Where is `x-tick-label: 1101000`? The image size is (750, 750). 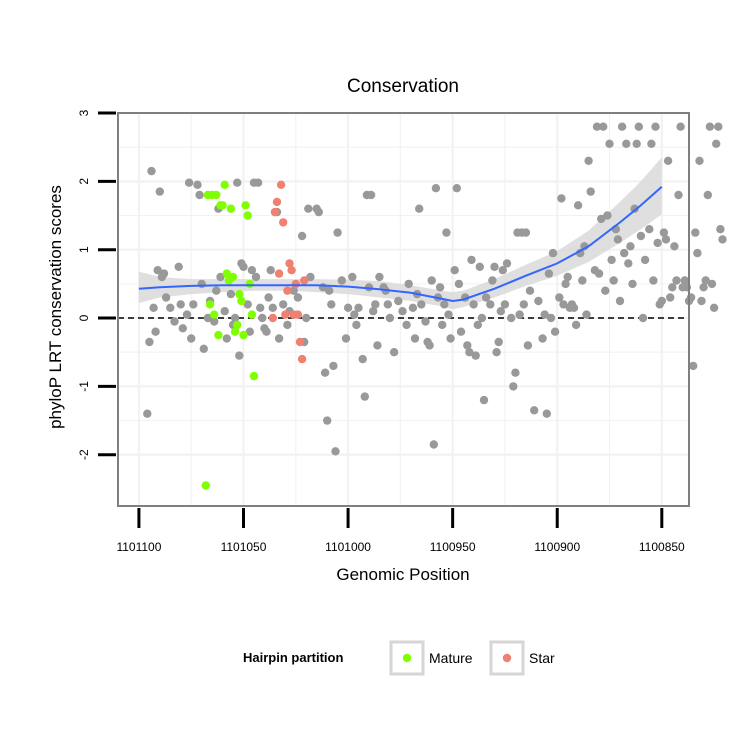
x-tick-label: 1101000 is located at coordinates (348, 547).